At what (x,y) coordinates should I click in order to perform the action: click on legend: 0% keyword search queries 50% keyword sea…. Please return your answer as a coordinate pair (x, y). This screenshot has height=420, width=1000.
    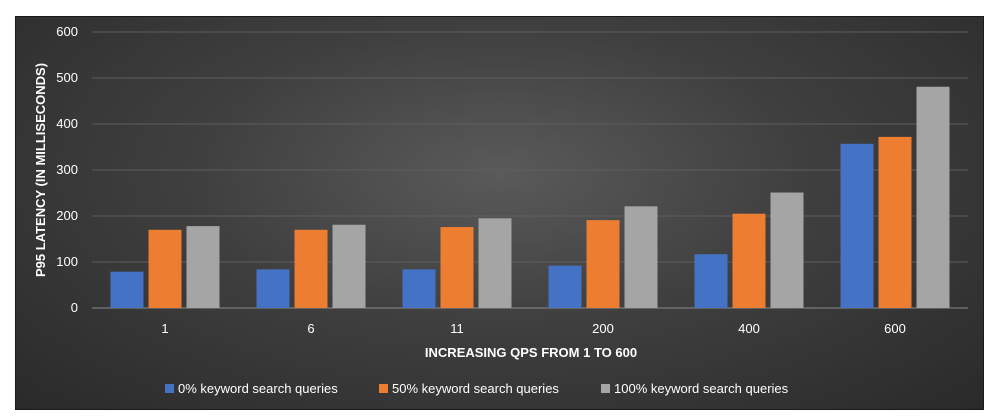
    Looking at the image, I should click on (477, 388).